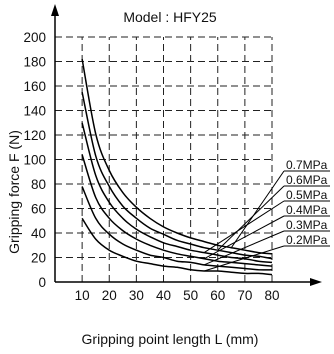 Image resolution: width=334 pixels, height=354 pixels. I want to click on chart-title: Model : HFY25, so click(170, 17).